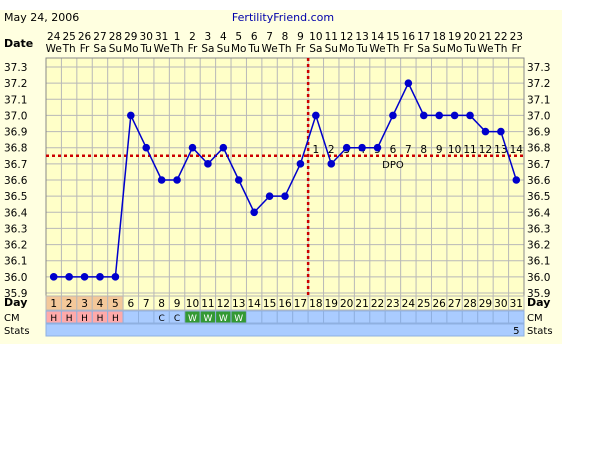  What do you see at coordinates (177, 304) in the screenshot?
I see `day-number: 9` at bounding box center [177, 304].